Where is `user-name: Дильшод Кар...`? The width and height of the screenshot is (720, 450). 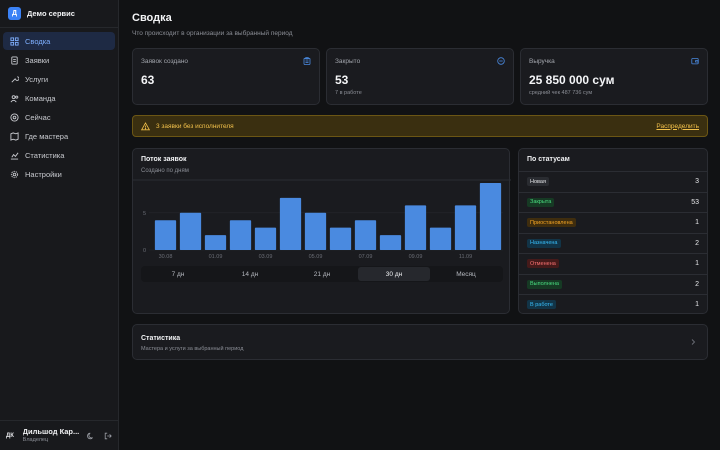
user-name: Дильшод Кар... is located at coordinates (51, 432).